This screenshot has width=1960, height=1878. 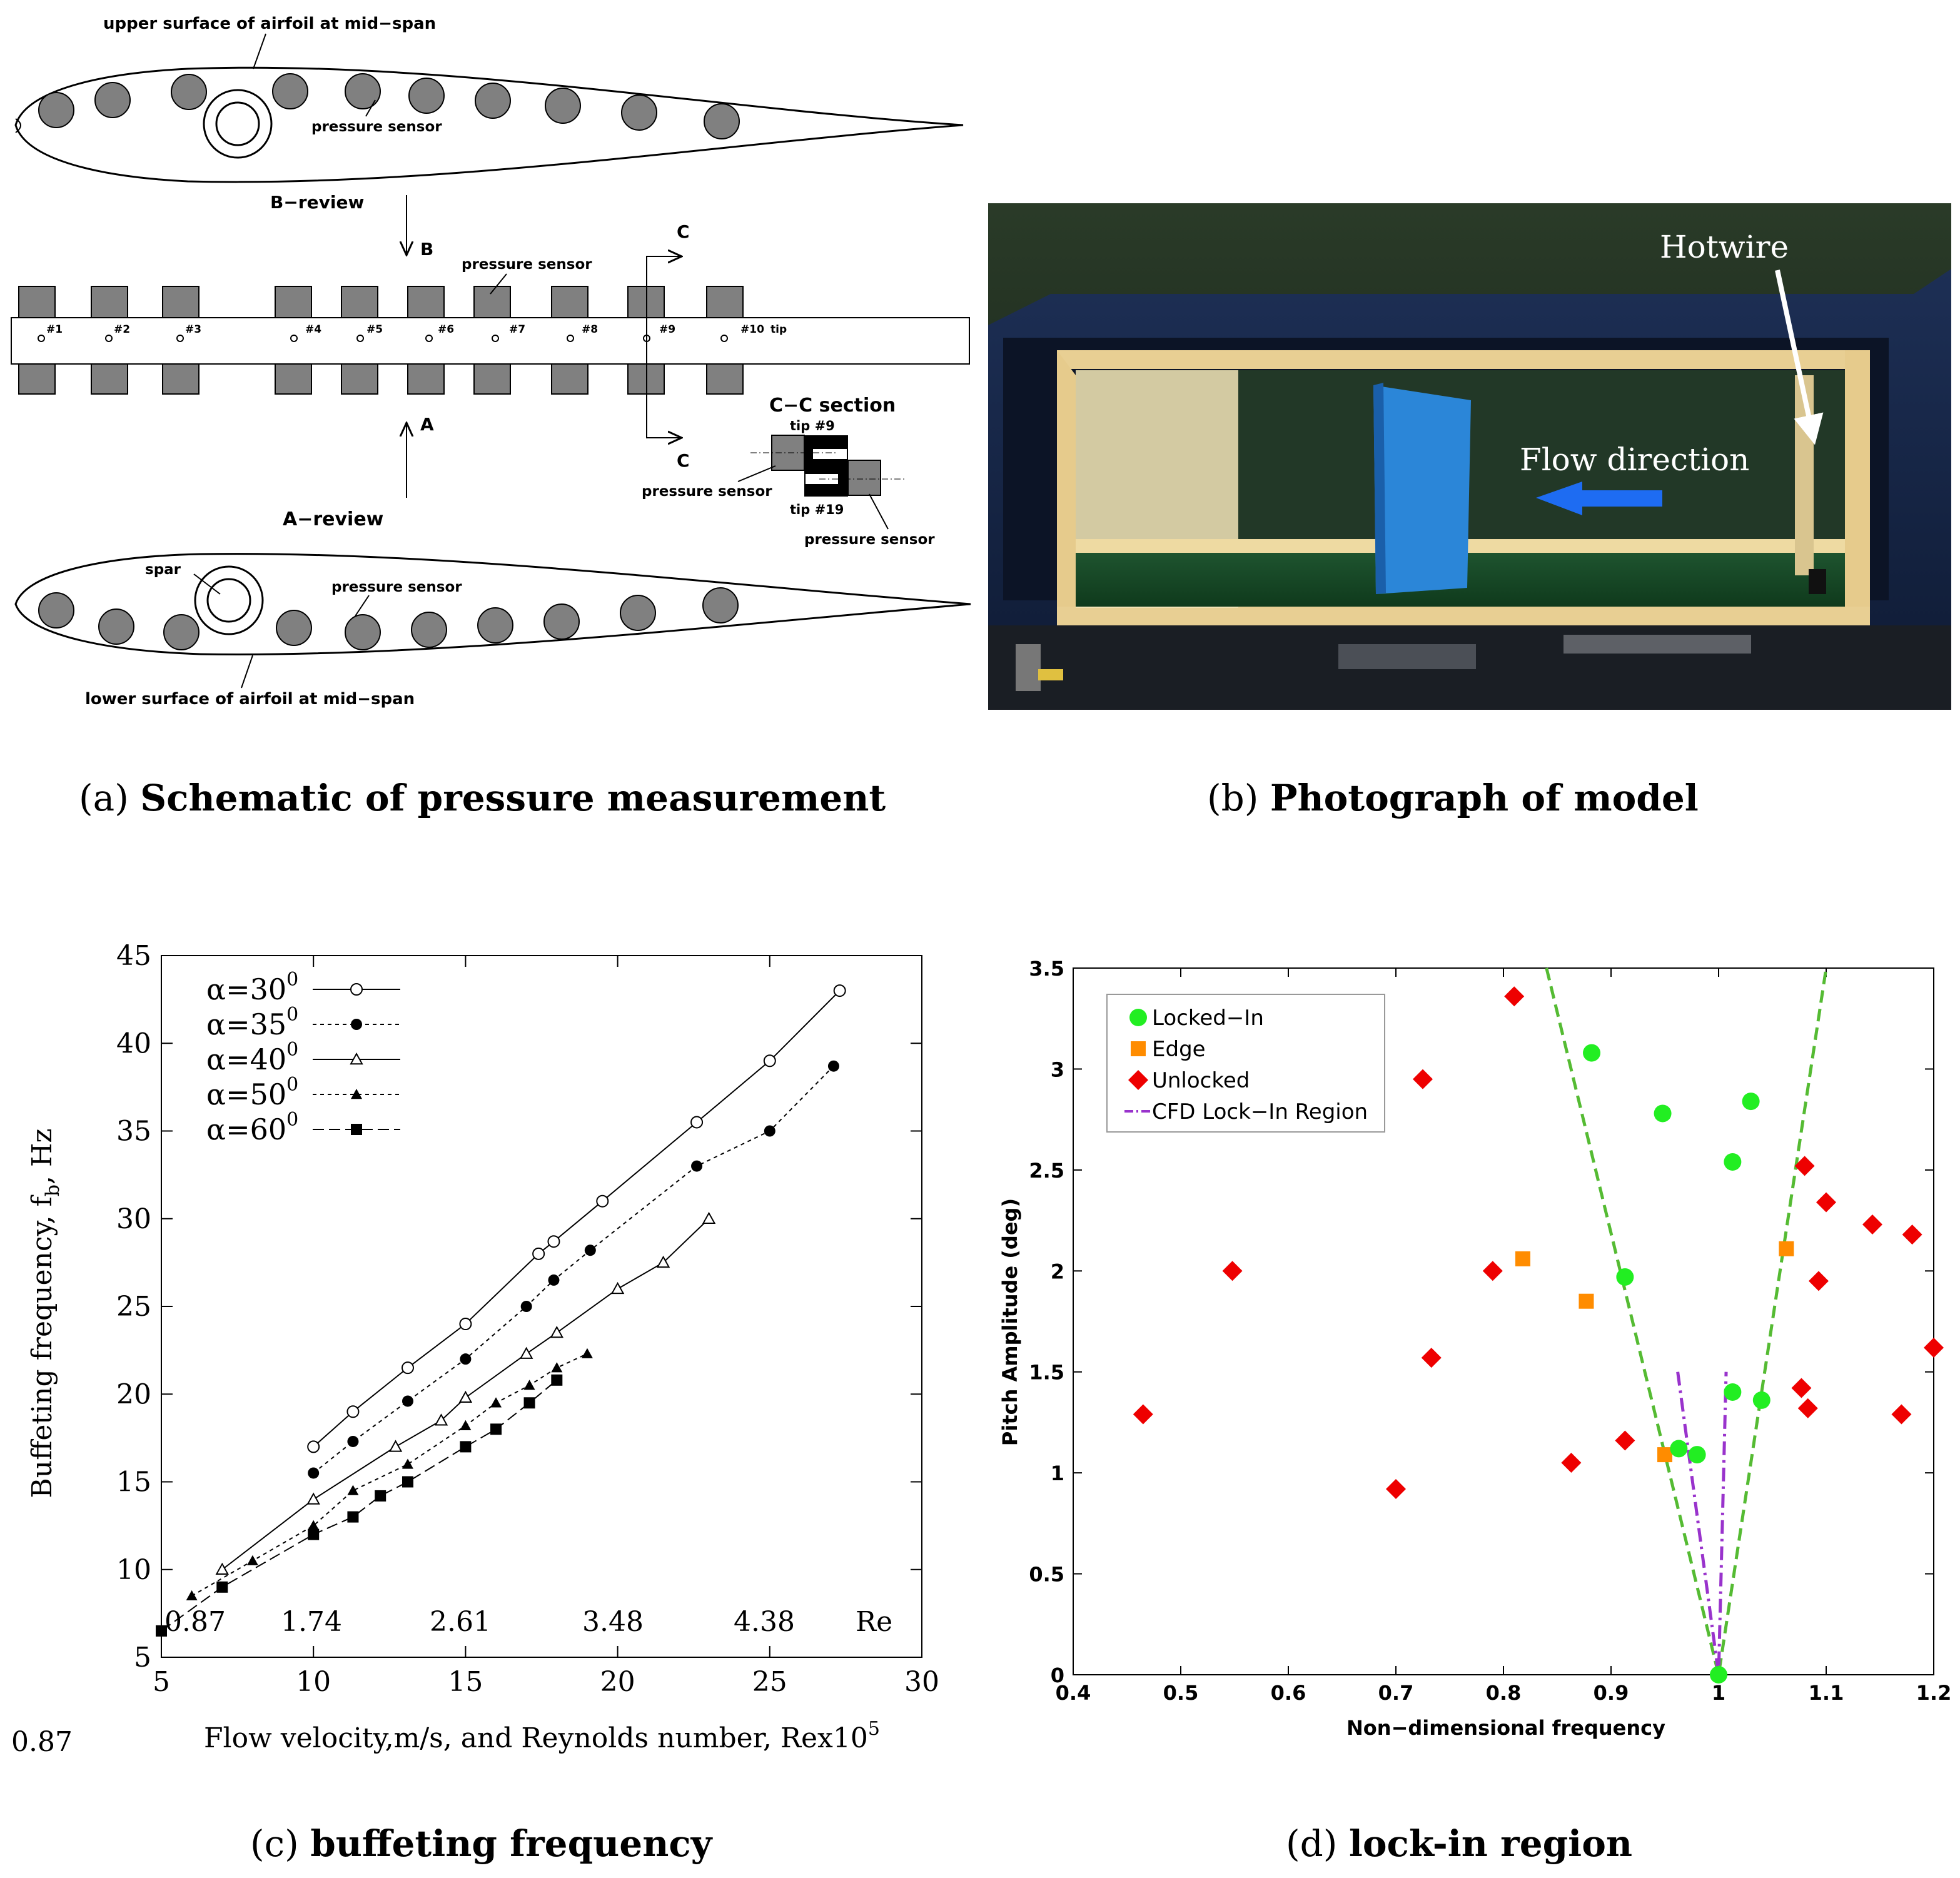 What do you see at coordinates (1799, 357) in the screenshot?
I see `hotwire-arrow` at bounding box center [1799, 357].